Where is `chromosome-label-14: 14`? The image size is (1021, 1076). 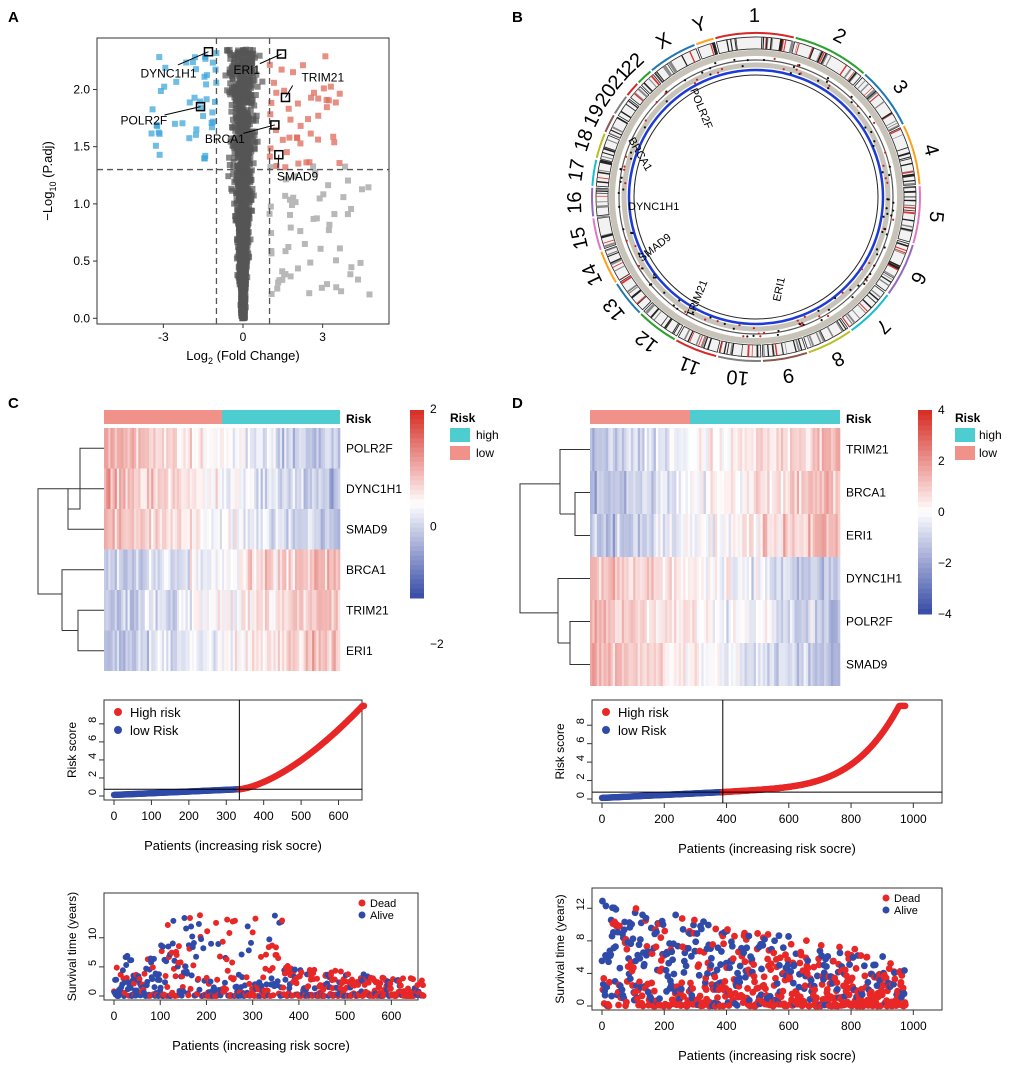
chromosome-label-14: 14 is located at coordinates (592, 275).